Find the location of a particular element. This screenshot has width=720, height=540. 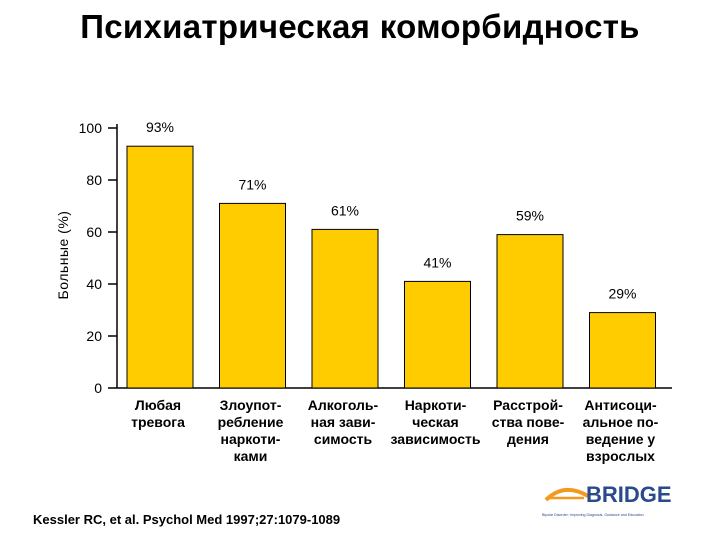

category-label: Расстрой-ства пове-дения is located at coordinates (528, 422).